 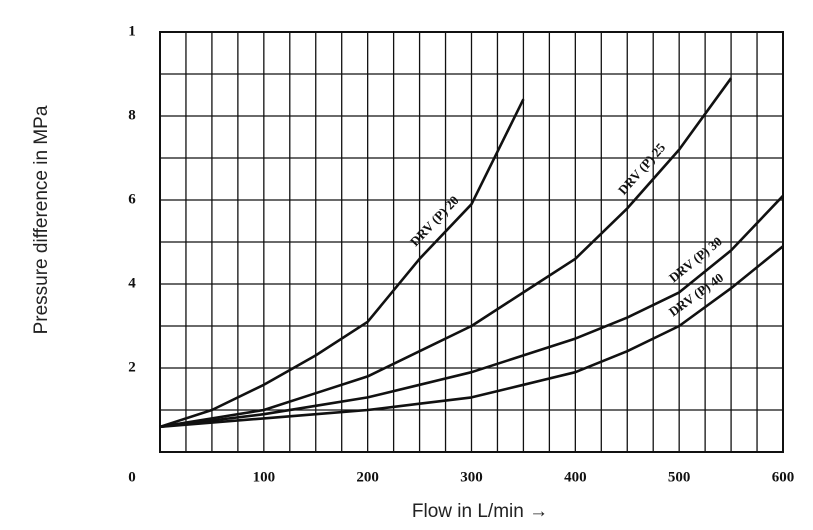 I want to click on y-tick-label: 4, so click(x=132, y=283).